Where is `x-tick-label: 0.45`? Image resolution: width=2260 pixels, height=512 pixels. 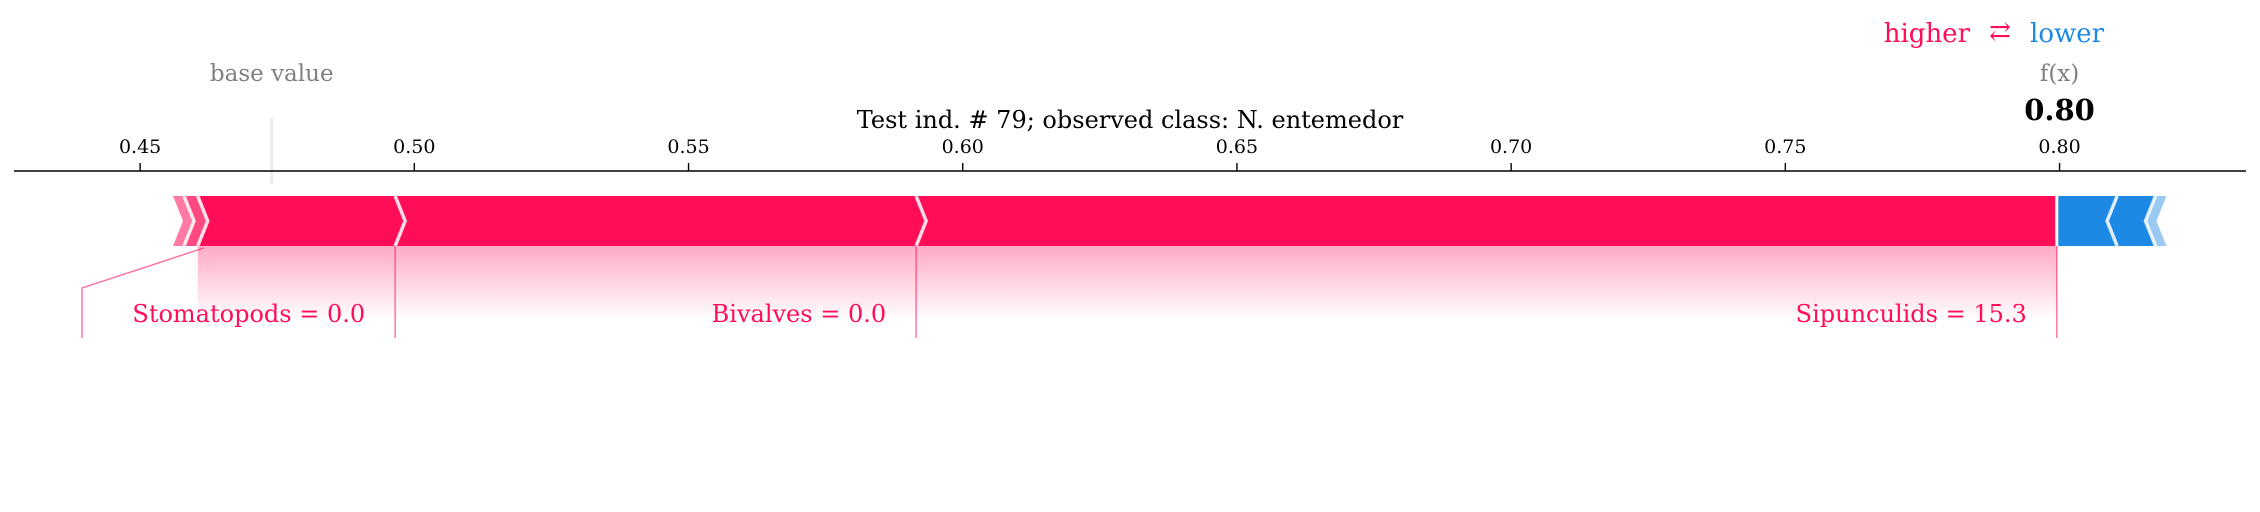 x-tick-label: 0.45 is located at coordinates (140, 147).